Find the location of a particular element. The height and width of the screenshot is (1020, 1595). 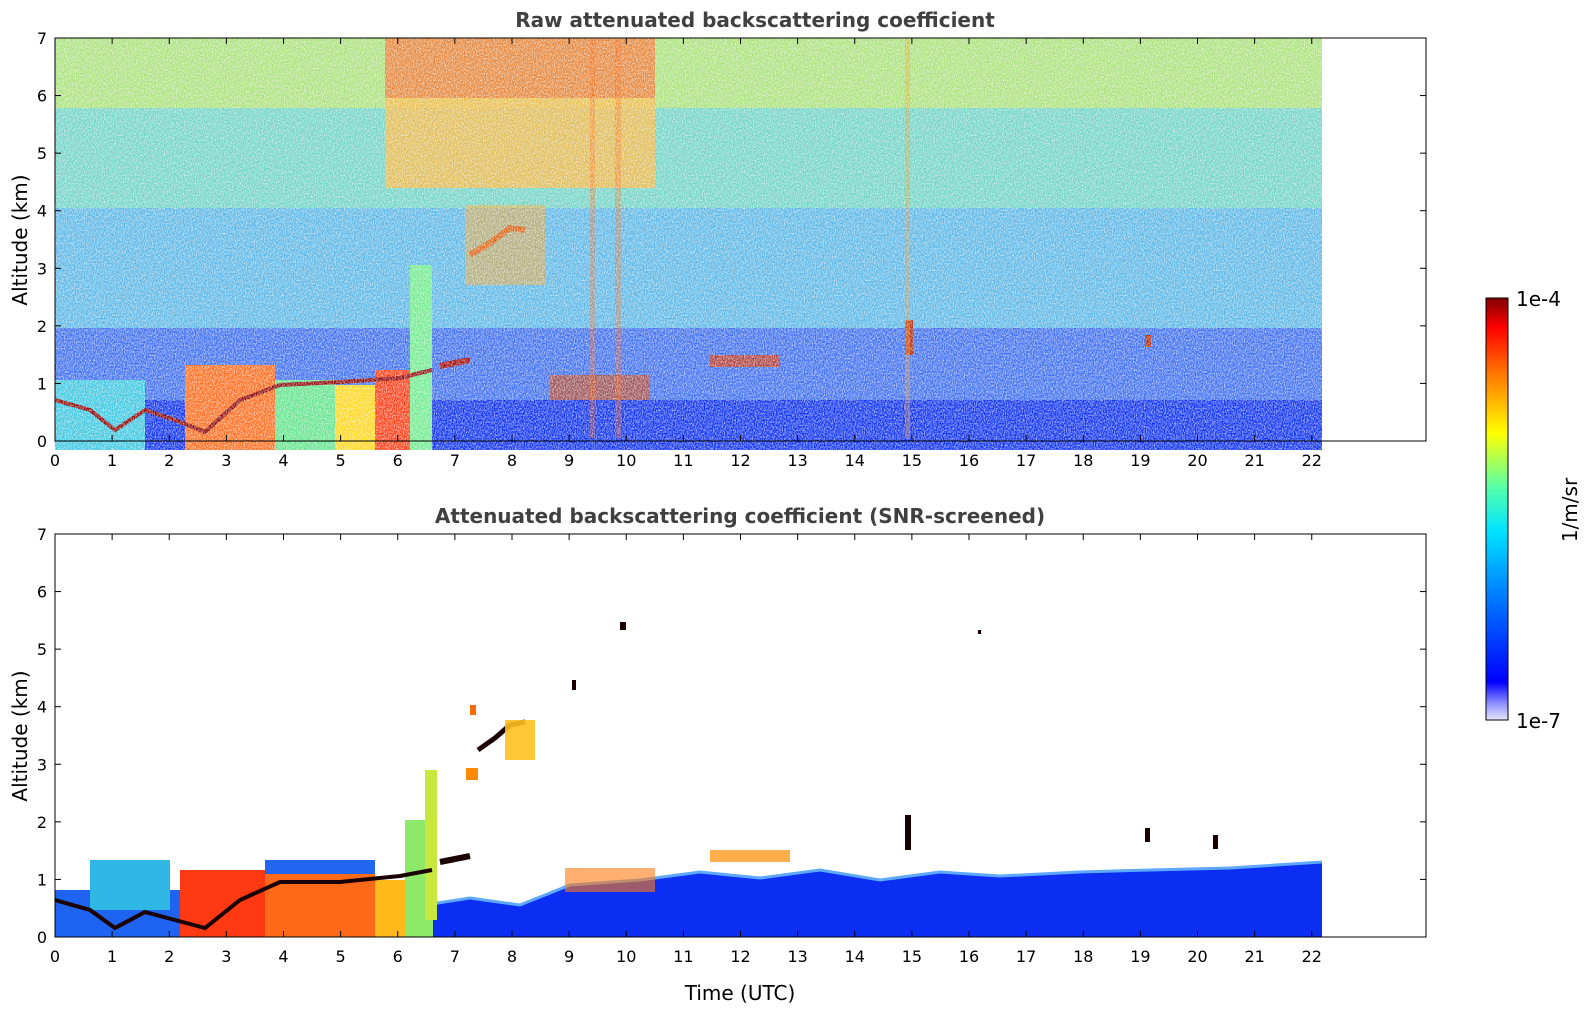

panel-2-y-tick-label: 7 is located at coordinates (42, 534).